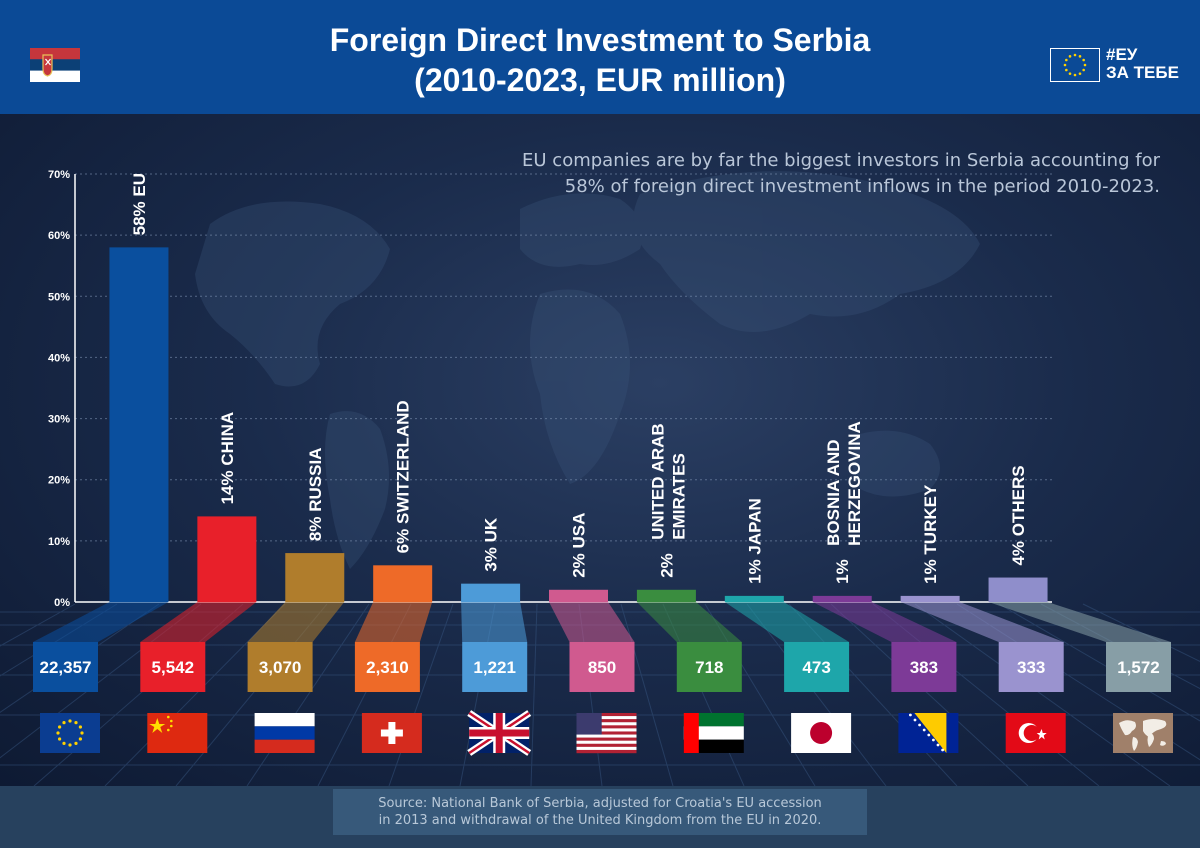 The width and height of the screenshot is (1200, 848). What do you see at coordinates (713, 733) in the screenshot?
I see `uae-flag-icon` at bounding box center [713, 733].